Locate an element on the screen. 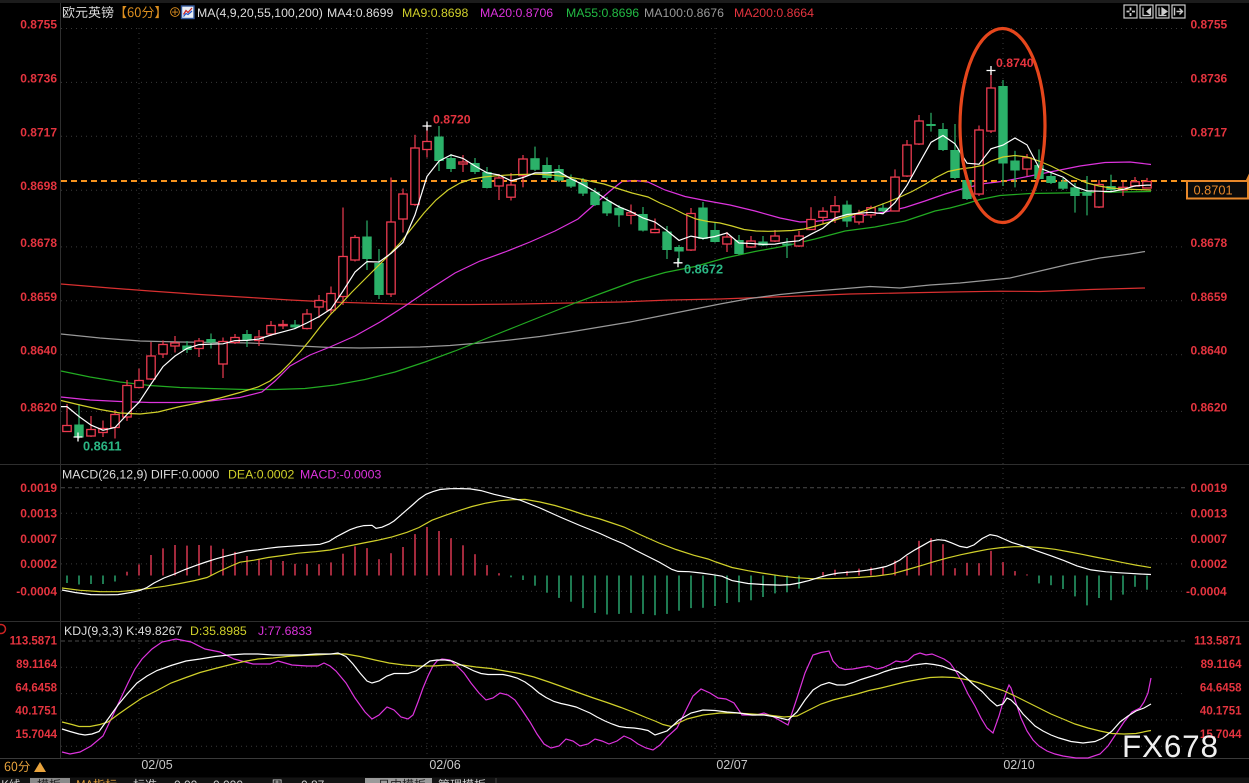  svg-text: 02/05 is located at coordinates (156, 765).